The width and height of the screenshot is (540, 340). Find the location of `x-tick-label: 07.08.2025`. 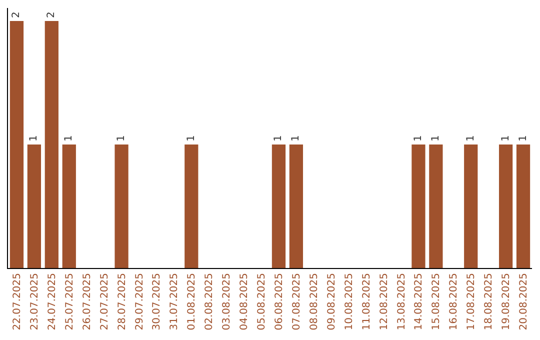

x-tick-label: 07.08.2025 is located at coordinates (296, 301).